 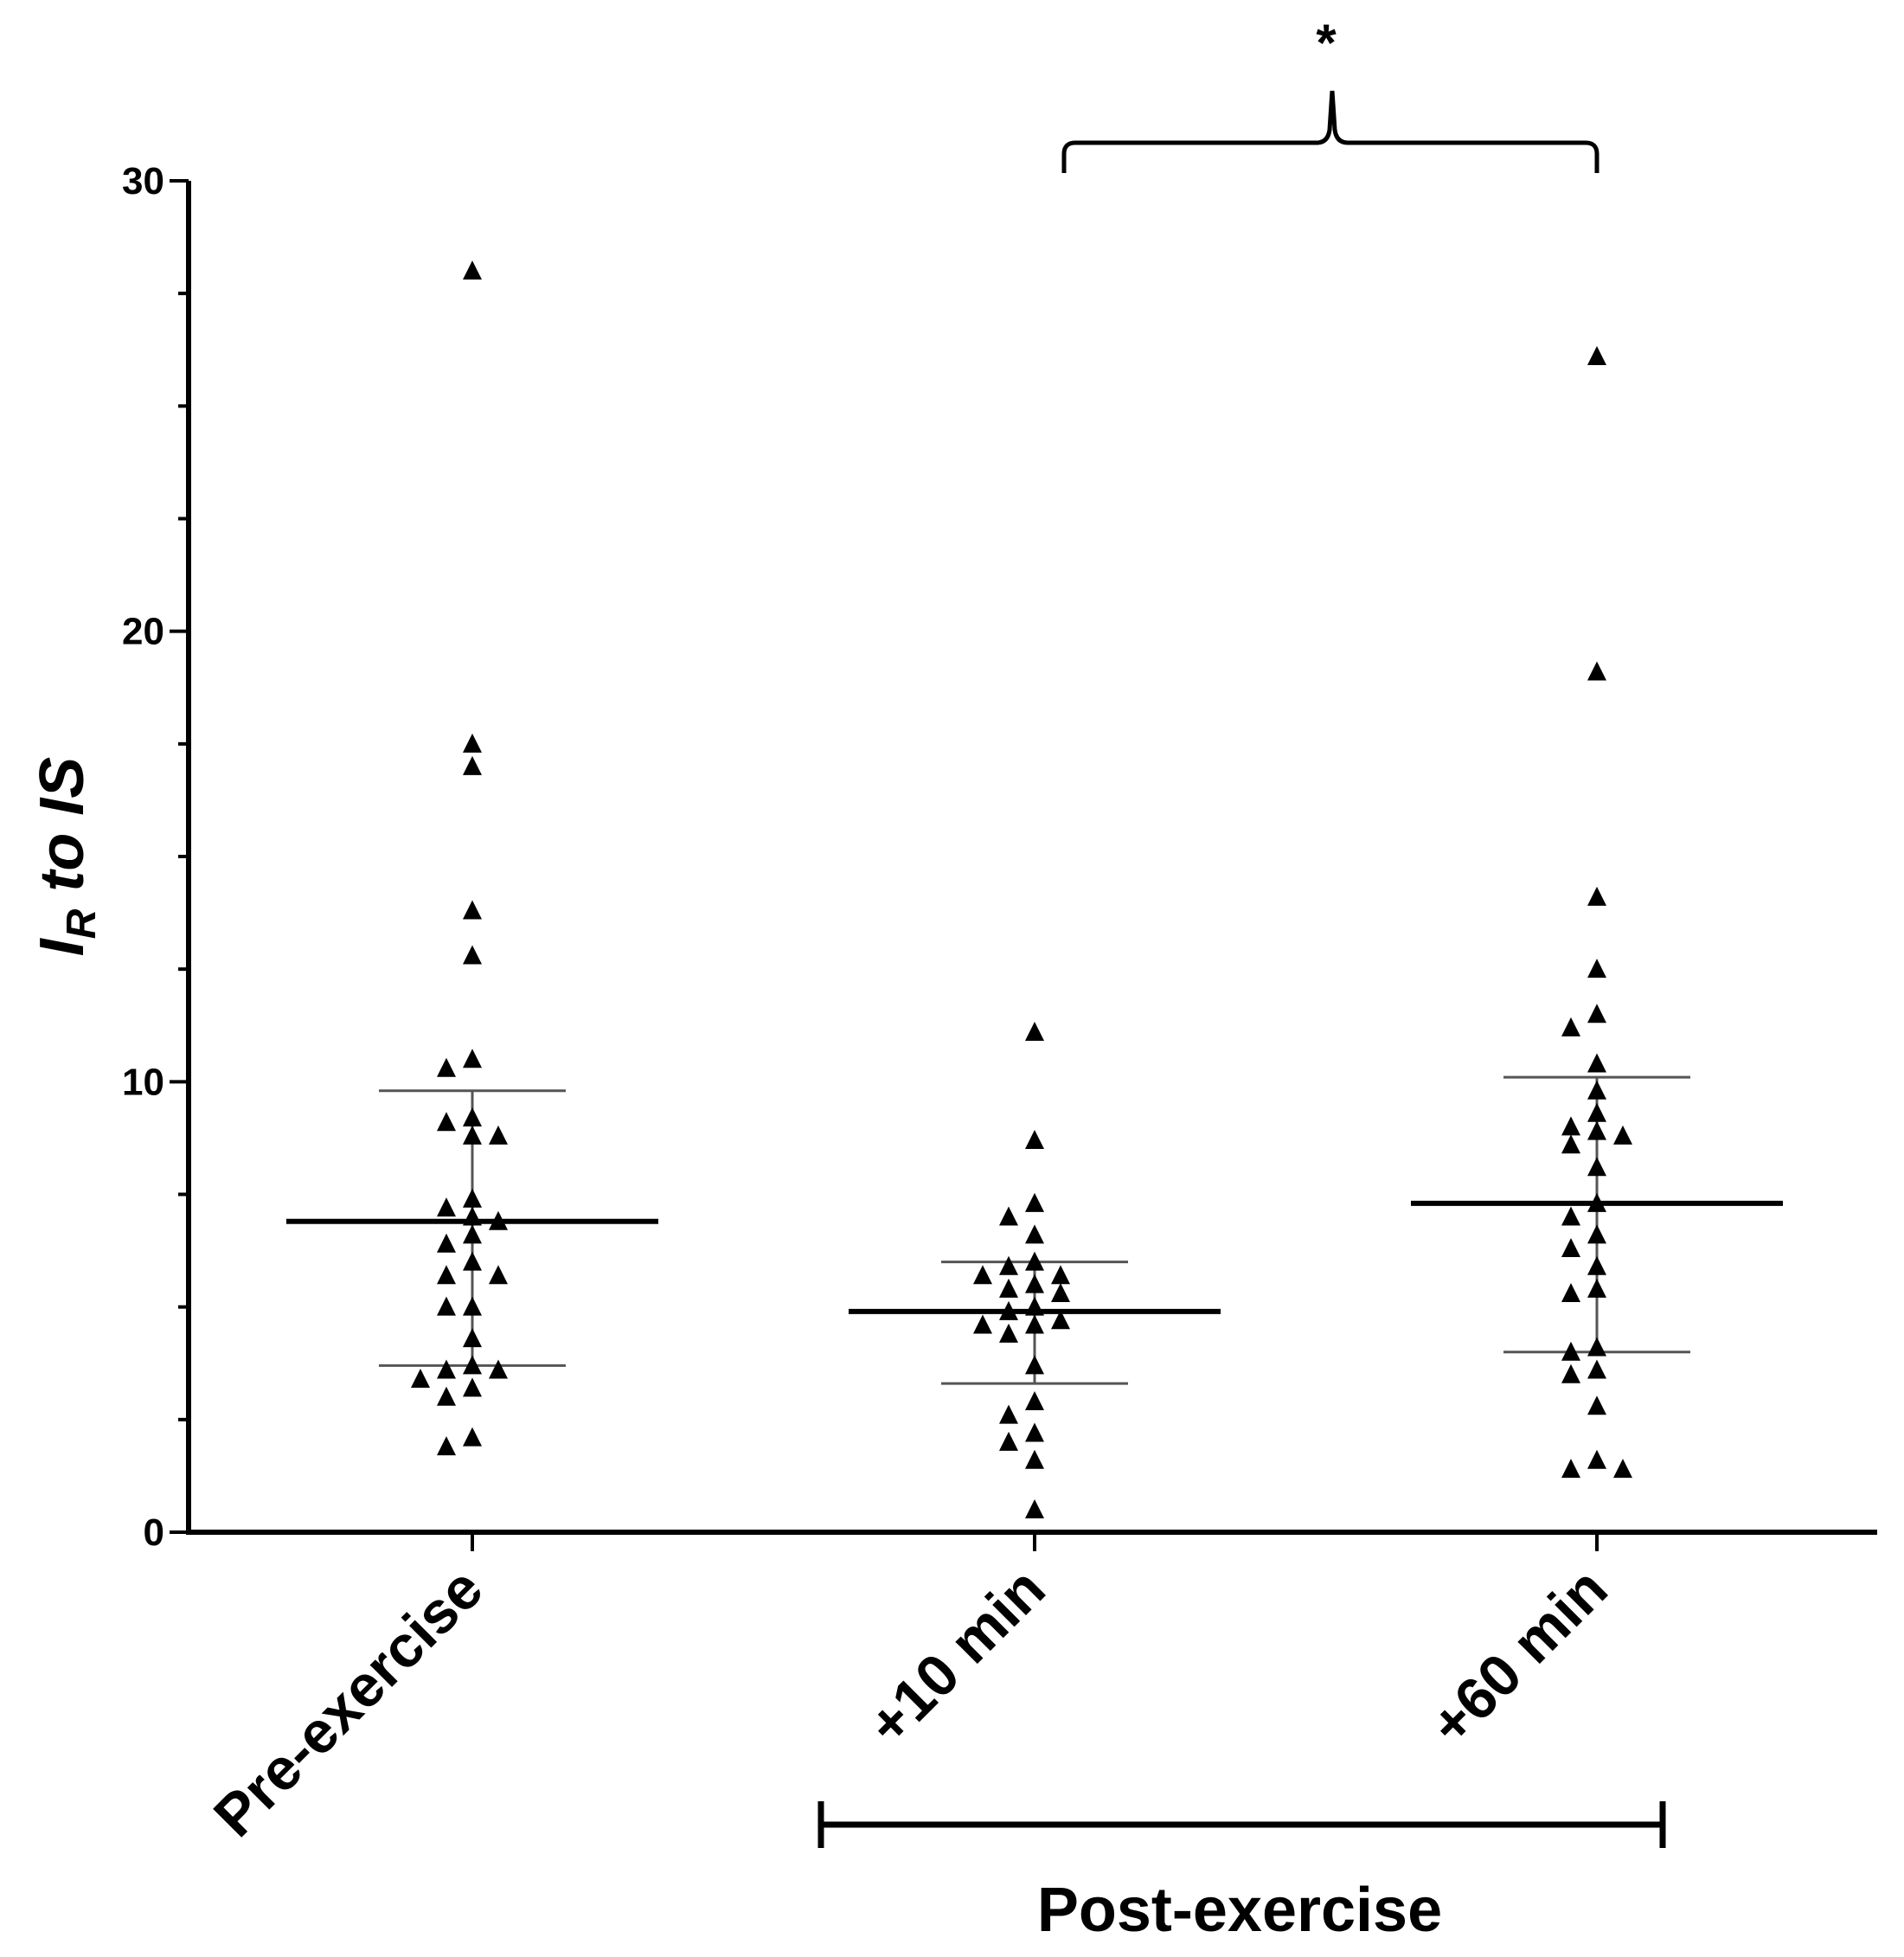 What do you see at coordinates (1241, 1824) in the screenshot?
I see `group-bracket-line` at bounding box center [1241, 1824].